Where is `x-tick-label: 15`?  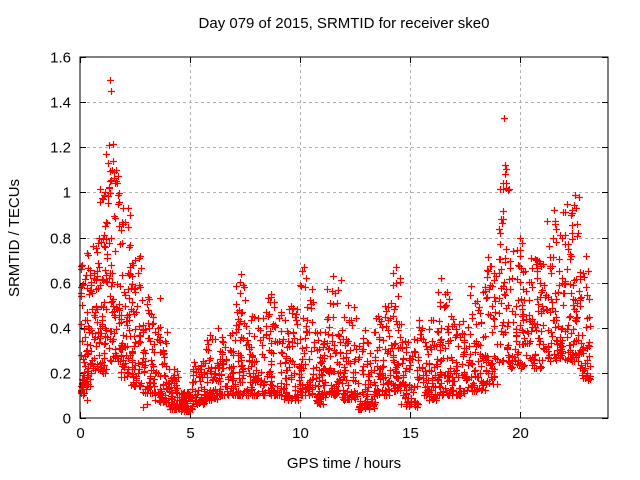 x-tick-label: 15 is located at coordinates (410, 433).